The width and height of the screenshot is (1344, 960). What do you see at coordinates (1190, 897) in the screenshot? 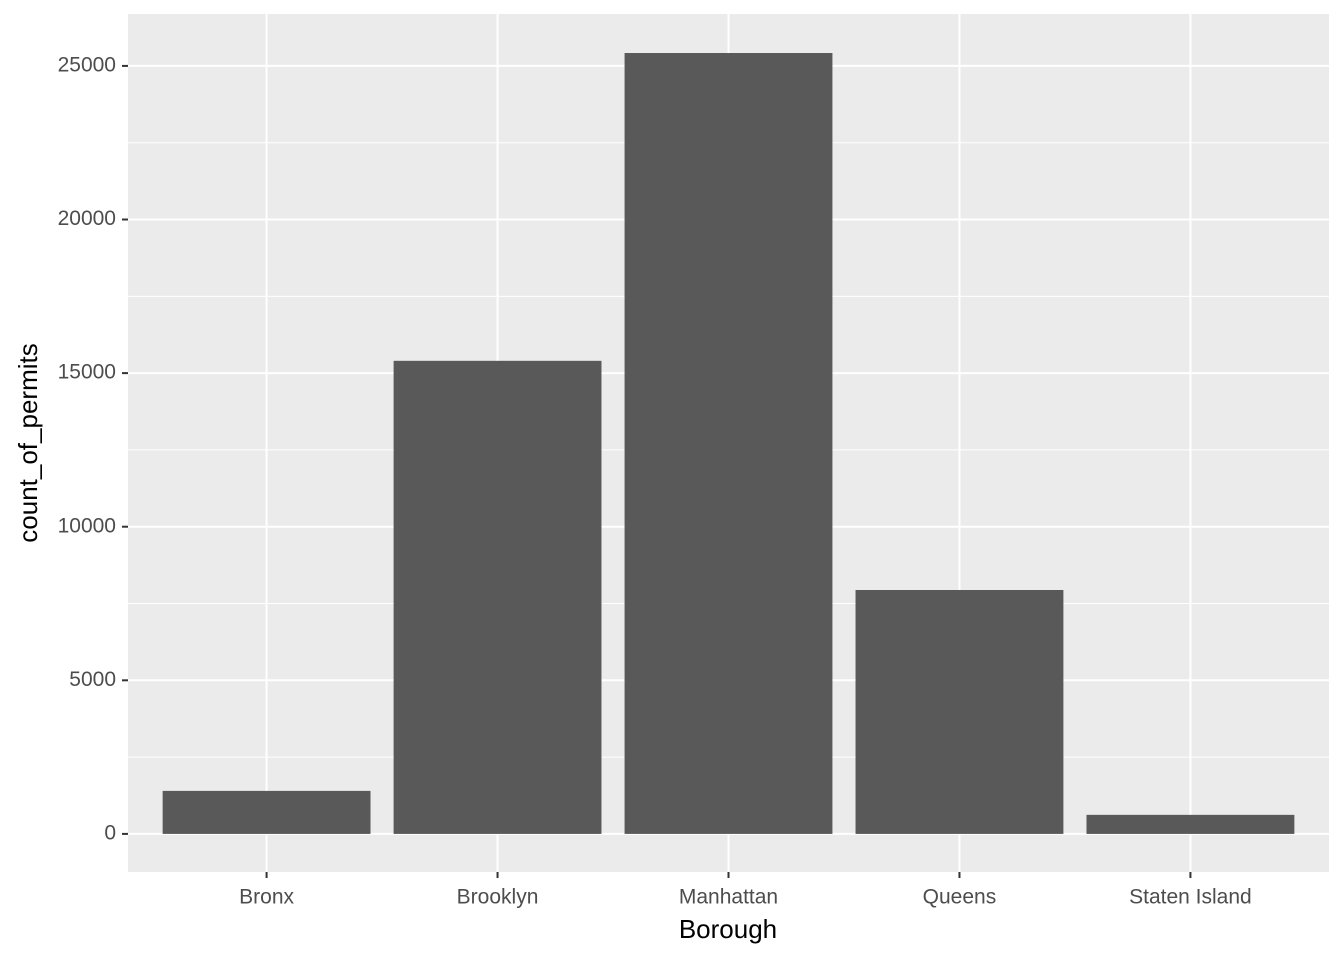
I see `x-tick-label: Staten Island` at bounding box center [1190, 897].